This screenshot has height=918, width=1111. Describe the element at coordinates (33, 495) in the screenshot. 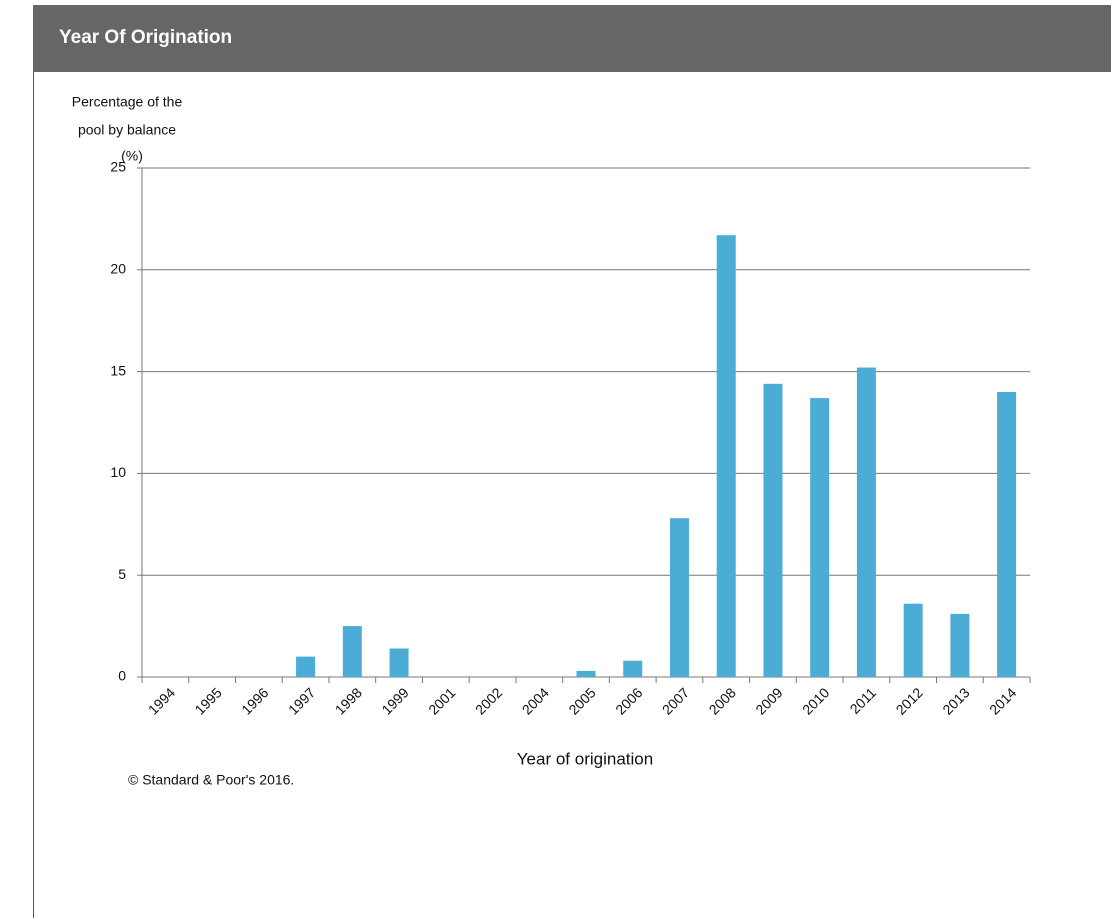

I see `panel-border` at that location.